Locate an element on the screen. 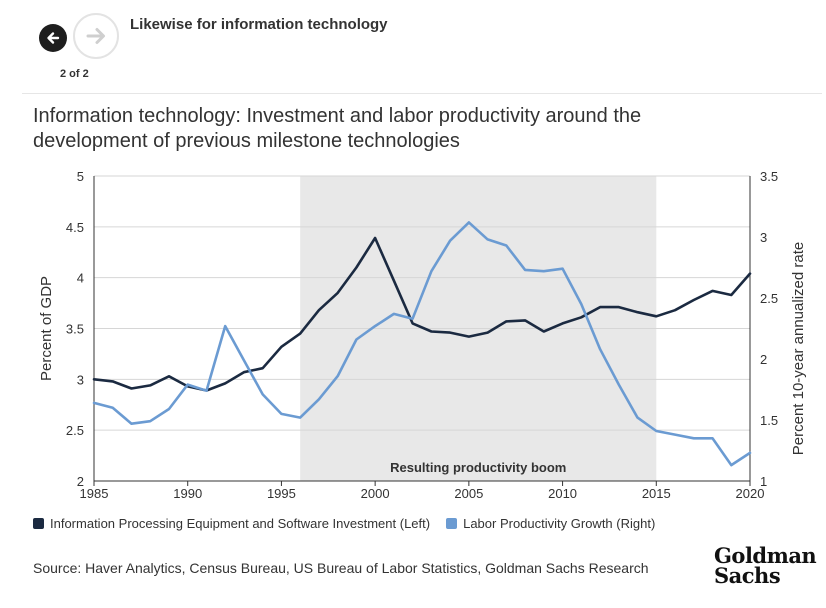 This screenshot has width=826, height=608. right-tick-label-1: 1.5 is located at coordinates (769, 420).